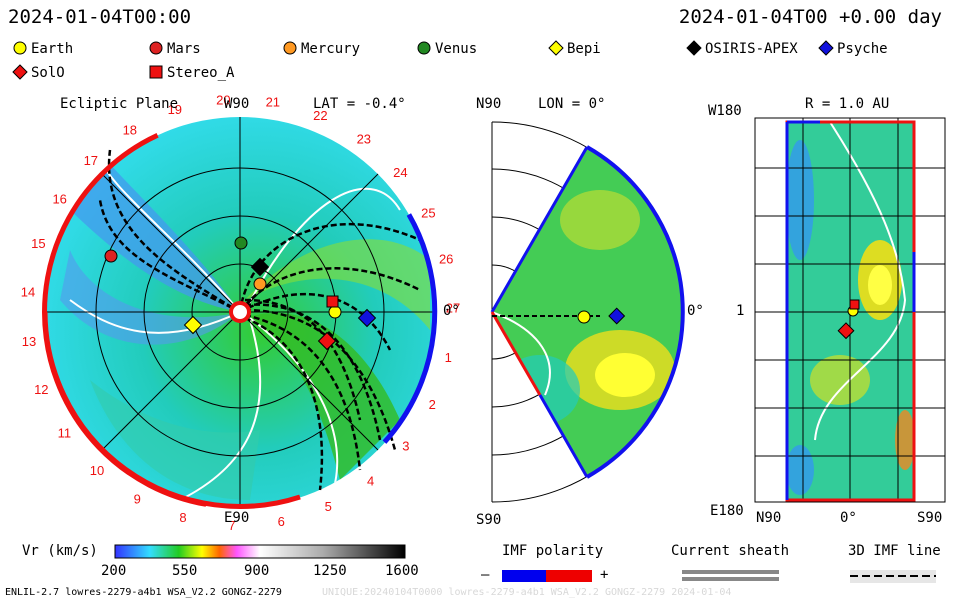  I want to click on legend-label: Mars, so click(184, 49).